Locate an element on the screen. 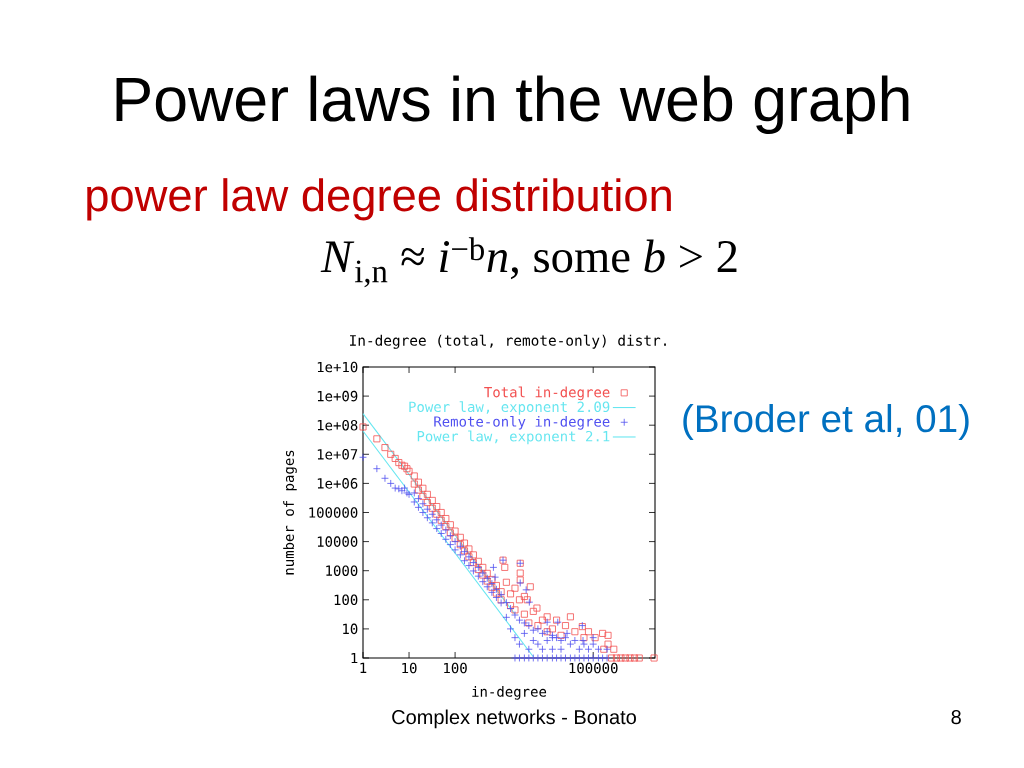  y-tick-label: 1e+08 is located at coordinates (337, 425).